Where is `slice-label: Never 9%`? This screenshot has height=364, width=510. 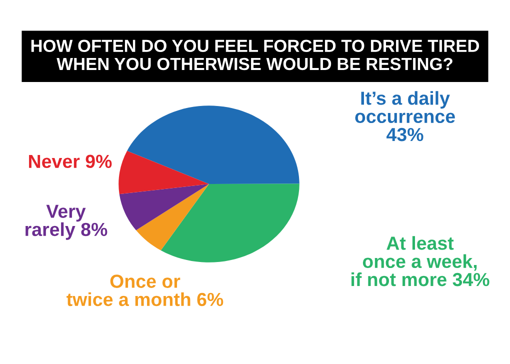
slice-label: Never 9% is located at coordinates (70, 161).